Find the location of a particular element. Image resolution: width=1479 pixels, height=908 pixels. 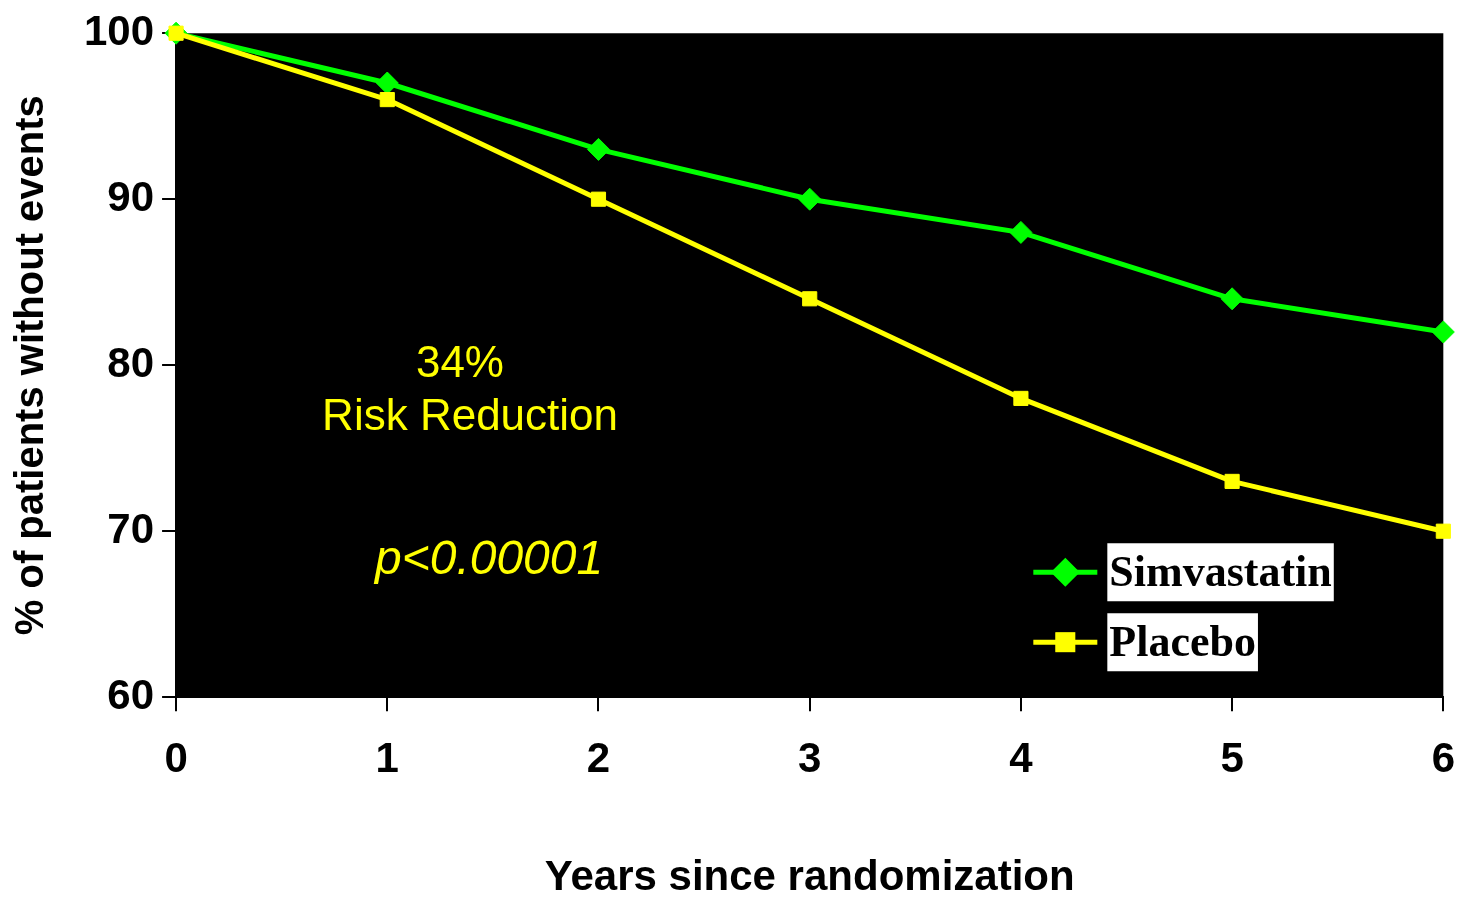

x-tick-label: 5 is located at coordinates (1232, 757).